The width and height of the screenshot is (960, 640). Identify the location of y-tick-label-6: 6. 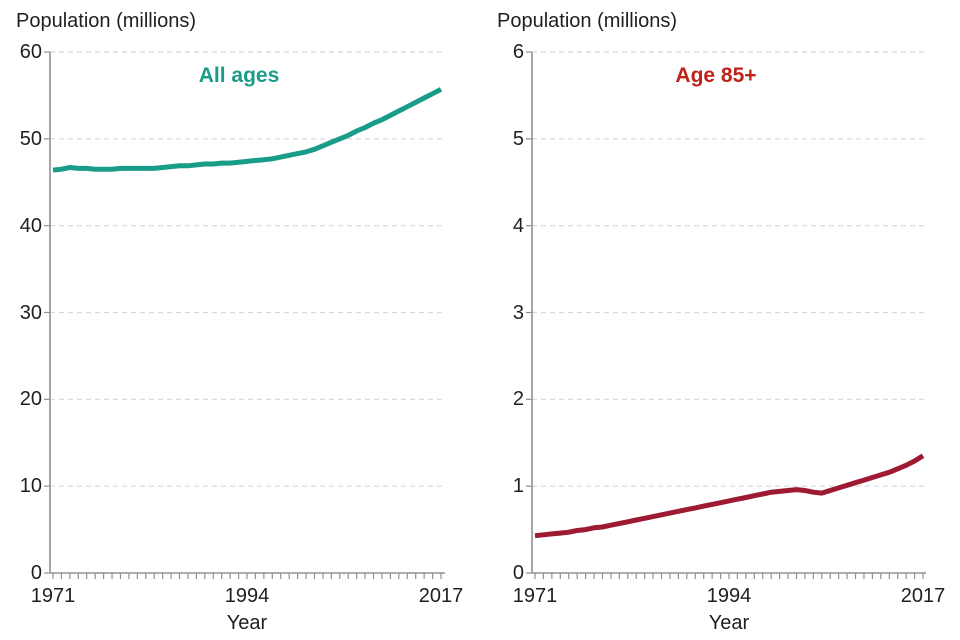
(518, 52).